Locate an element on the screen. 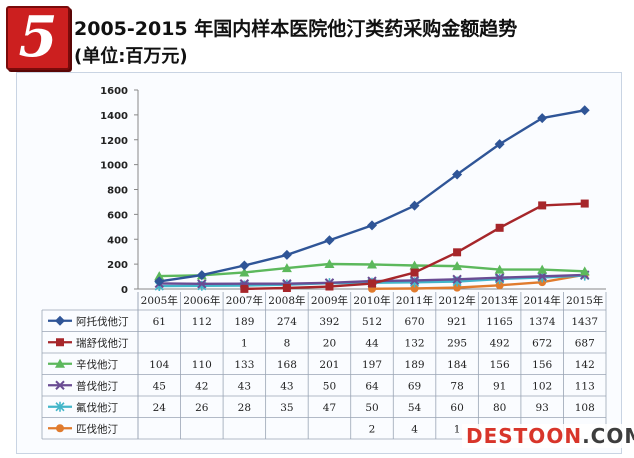 The width and height of the screenshot is (634, 458). data-label: 184 is located at coordinates (457, 365).